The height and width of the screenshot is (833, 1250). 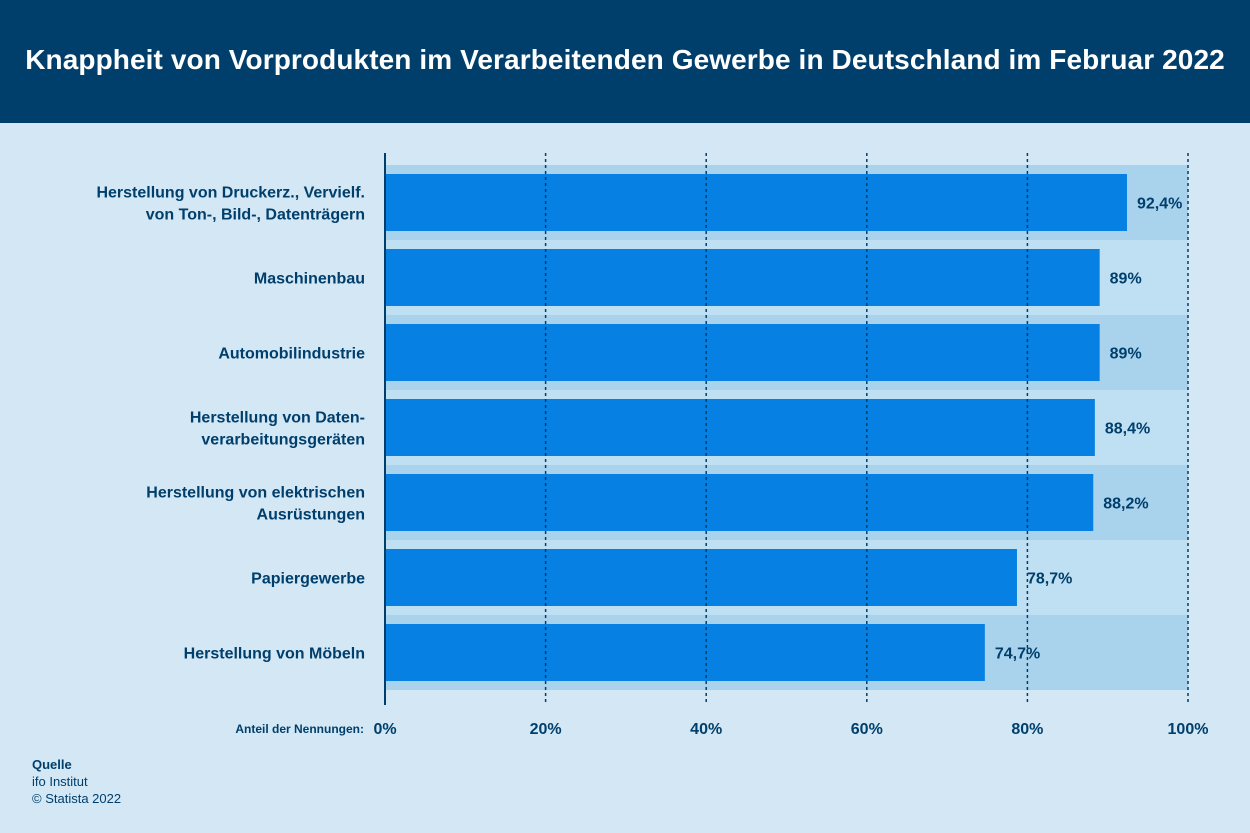 What do you see at coordinates (52, 764) in the screenshot?
I see `source-heading: Quelle` at bounding box center [52, 764].